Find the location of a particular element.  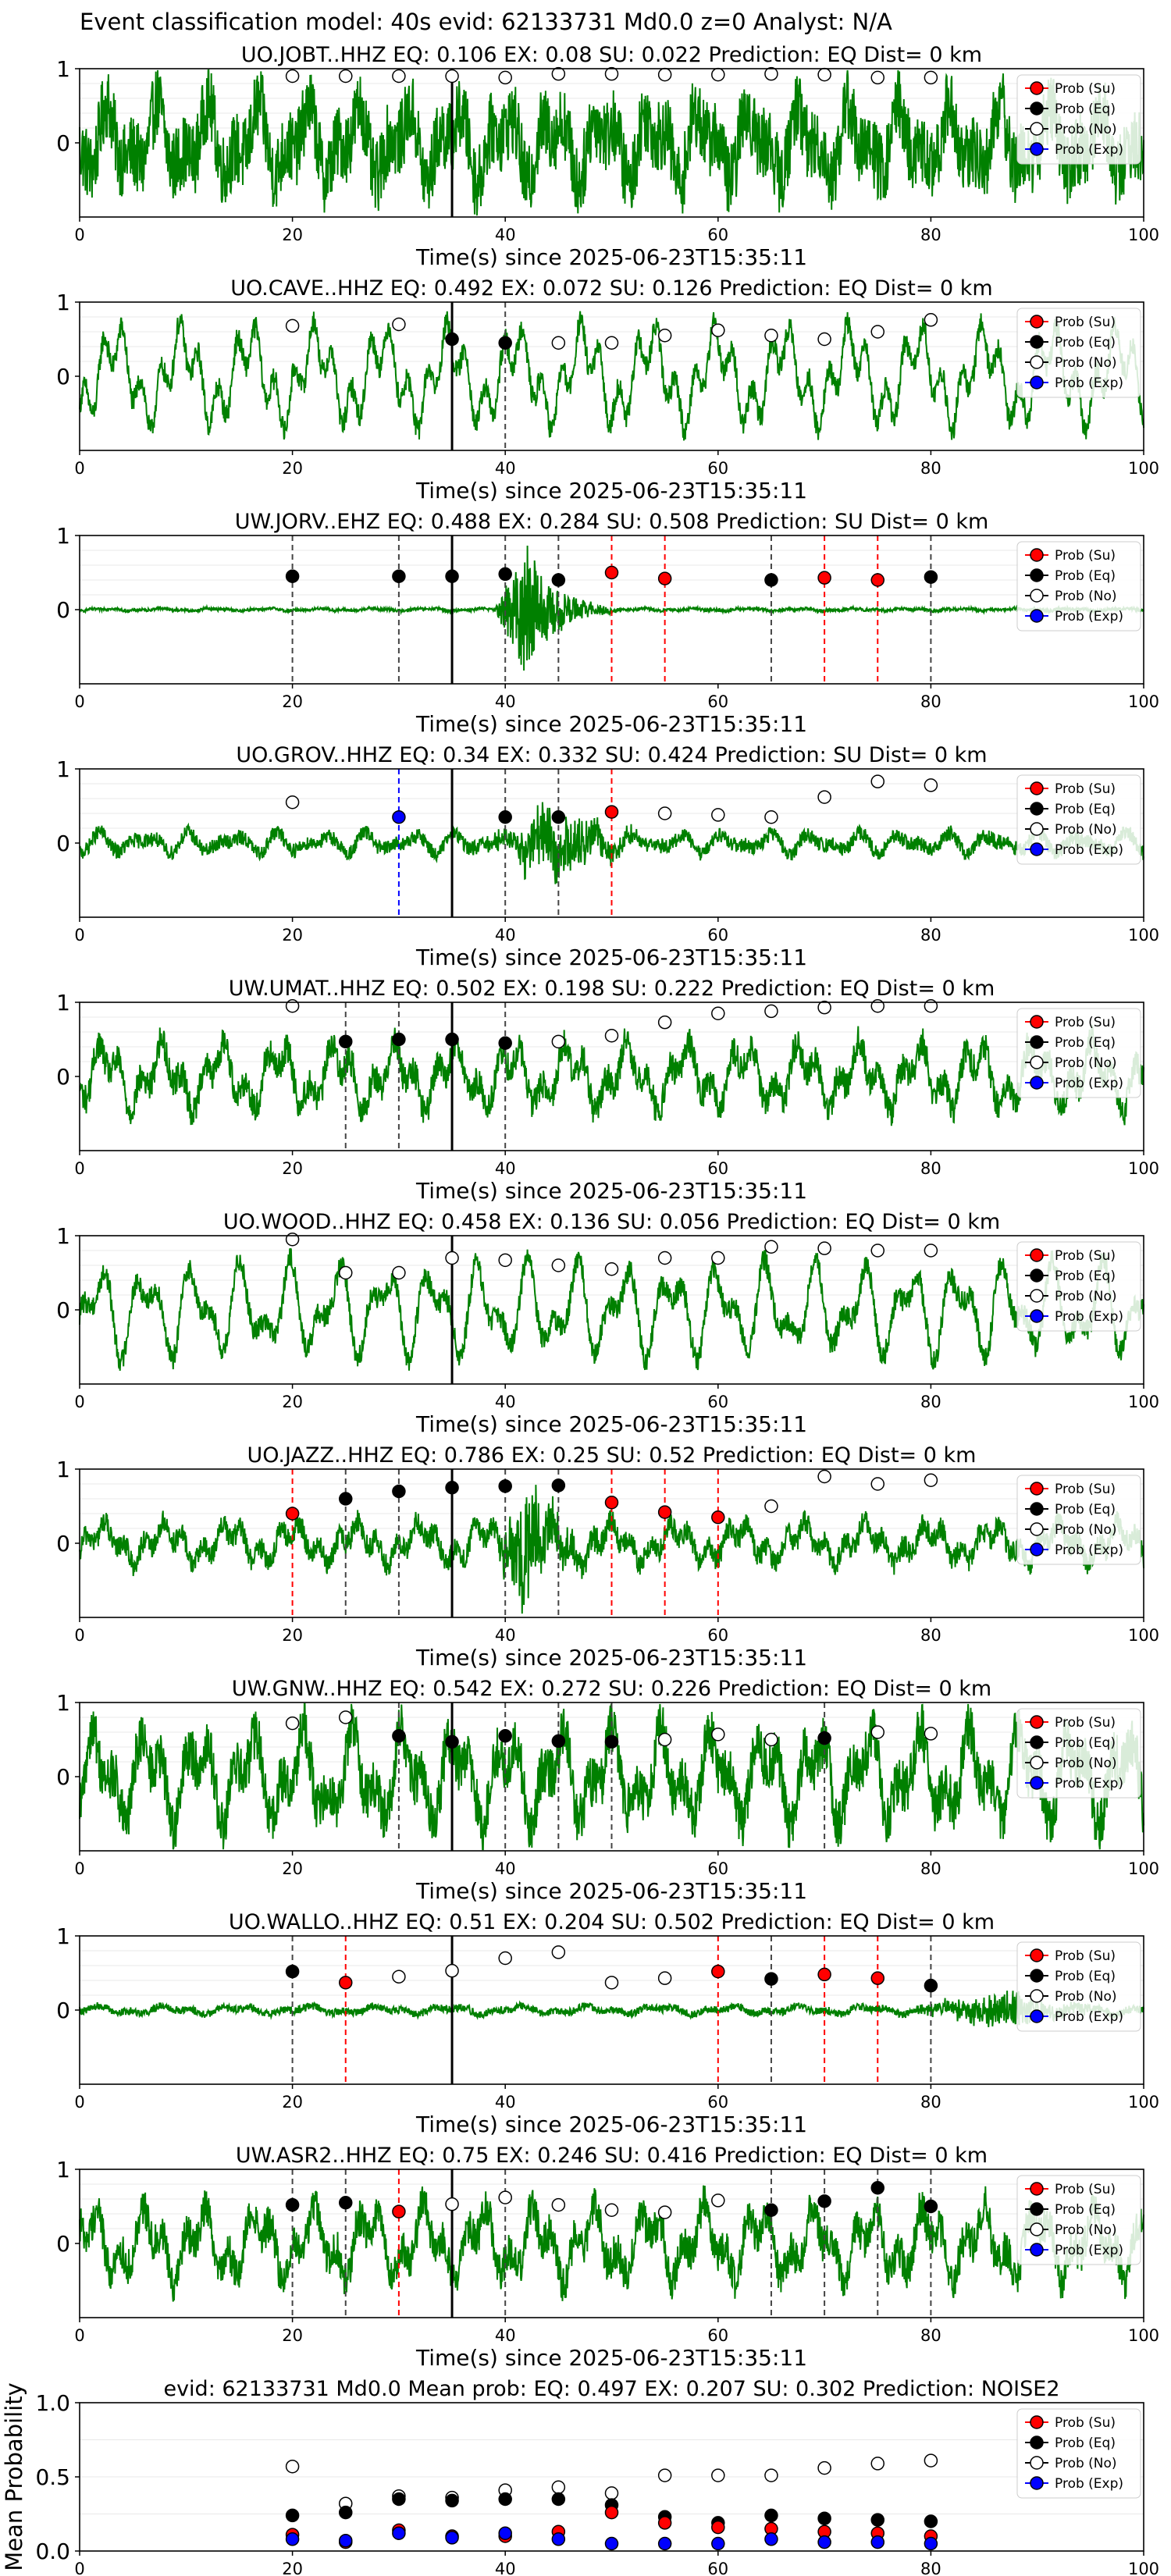

legend: Prob (Su) Prob (Eq) Prob (No) Prob (Exp) is located at coordinates (1078, 1520).